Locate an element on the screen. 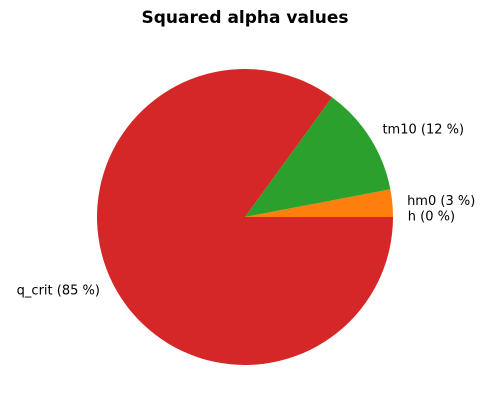 The height and width of the screenshot is (412, 489). chart-title: Squared alpha values is located at coordinates (244, 18).